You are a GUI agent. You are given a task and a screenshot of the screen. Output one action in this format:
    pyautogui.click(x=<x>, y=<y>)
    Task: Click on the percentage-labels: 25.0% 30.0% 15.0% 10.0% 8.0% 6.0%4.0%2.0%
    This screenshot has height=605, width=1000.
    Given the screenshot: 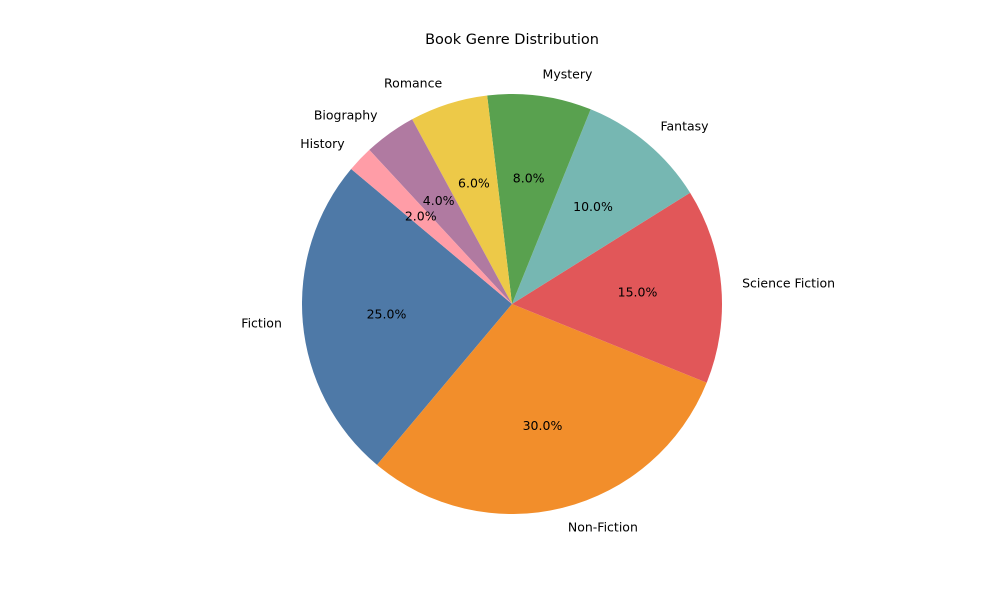 What is the action you would take?
    pyautogui.click(x=512, y=302)
    